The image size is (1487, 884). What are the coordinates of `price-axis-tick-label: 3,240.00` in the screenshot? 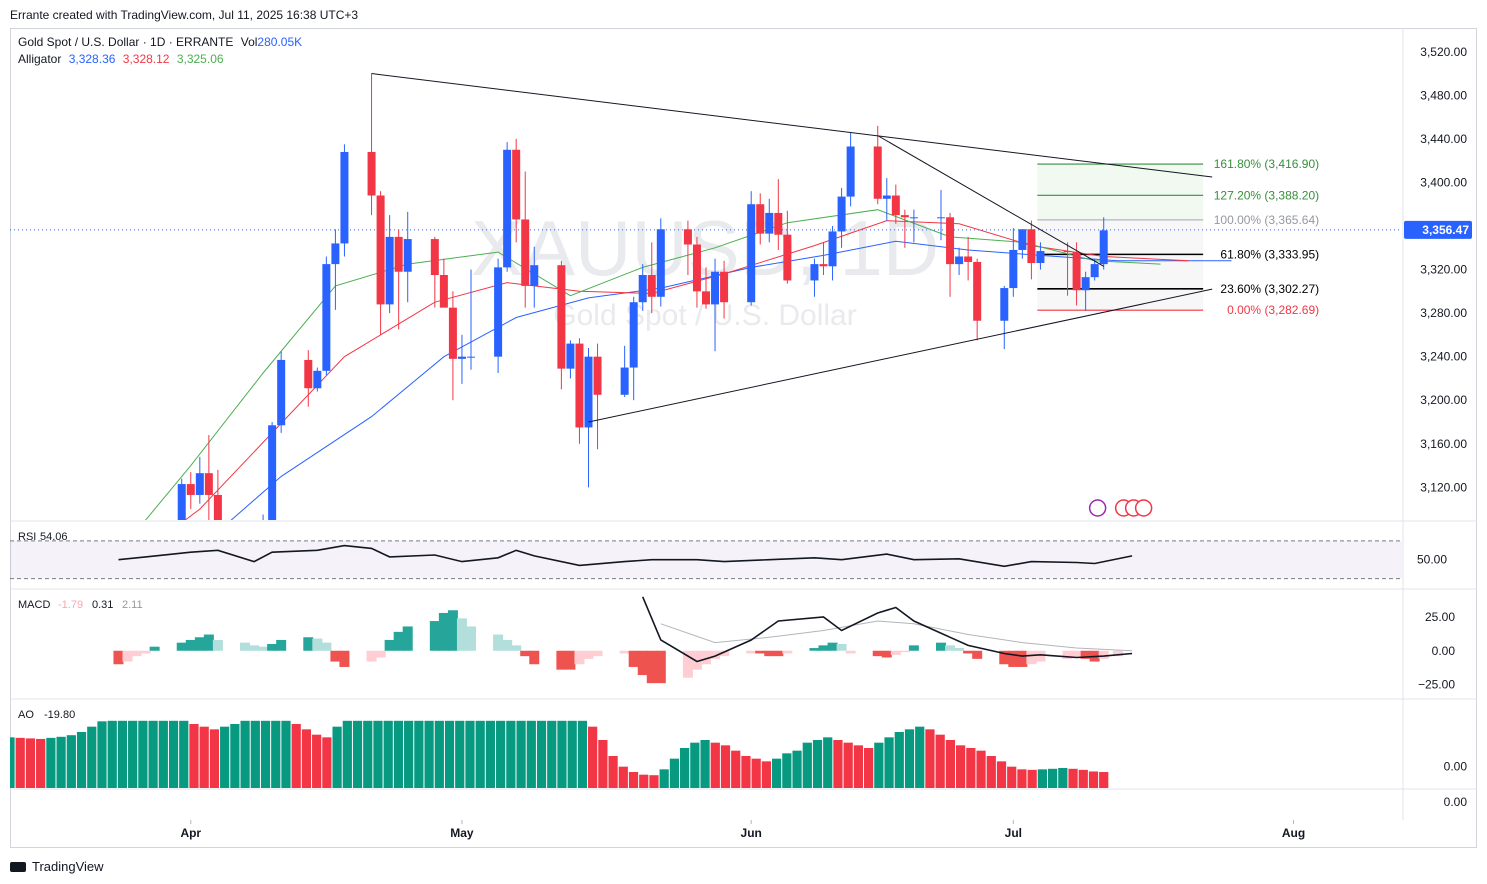 It's located at (1443, 357).